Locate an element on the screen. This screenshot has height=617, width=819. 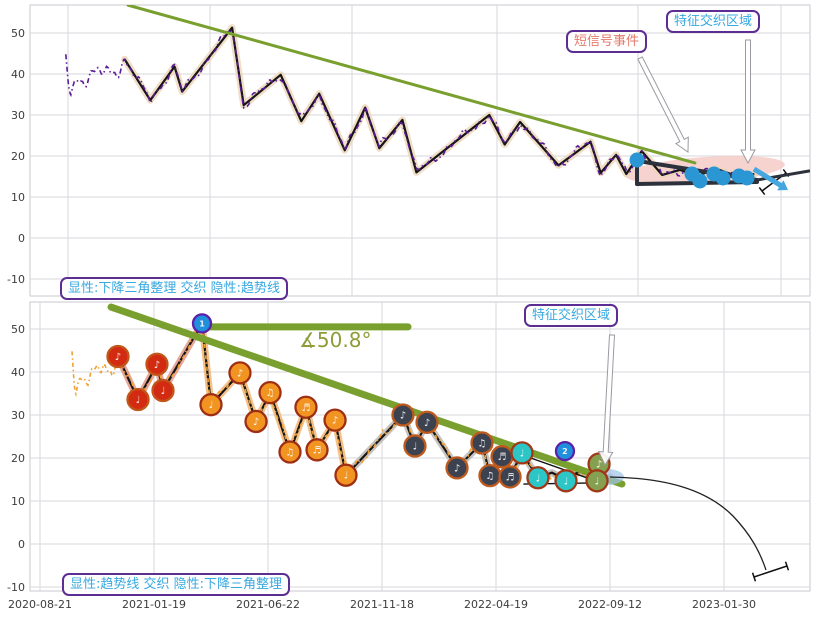
svg-text: 2022-04-19 is located at coordinates (496, 604).